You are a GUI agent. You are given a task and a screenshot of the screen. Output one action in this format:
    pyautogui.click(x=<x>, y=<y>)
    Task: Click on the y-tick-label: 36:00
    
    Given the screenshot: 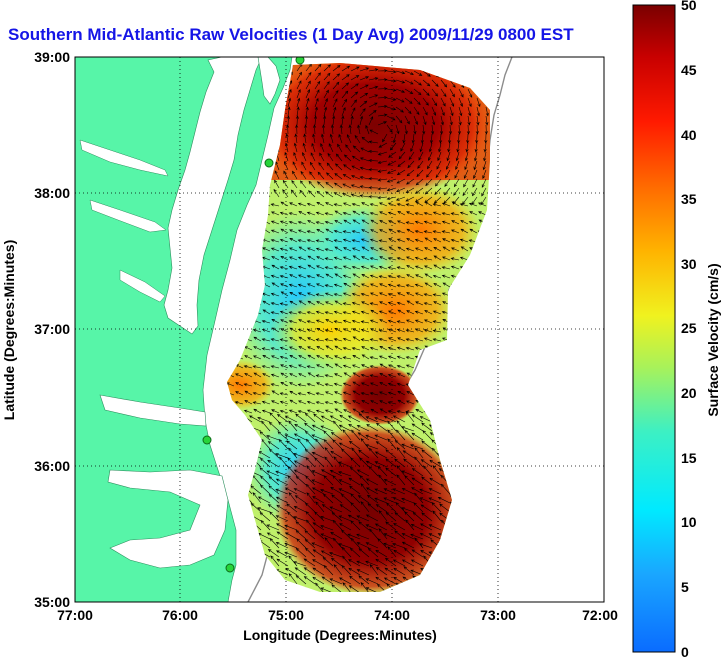 What is the action you would take?
    pyautogui.click(x=52, y=466)
    